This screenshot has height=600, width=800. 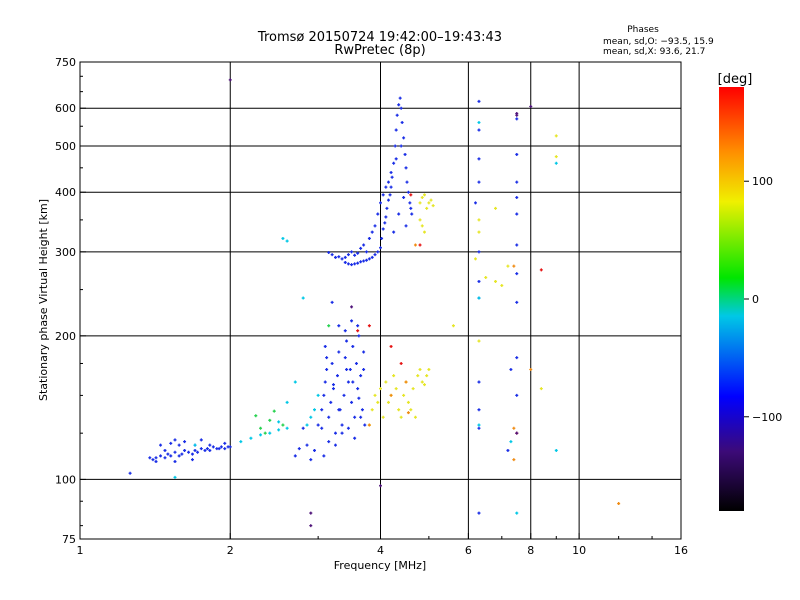 I want to click on x-tick-label: 10, so click(x=579, y=550).